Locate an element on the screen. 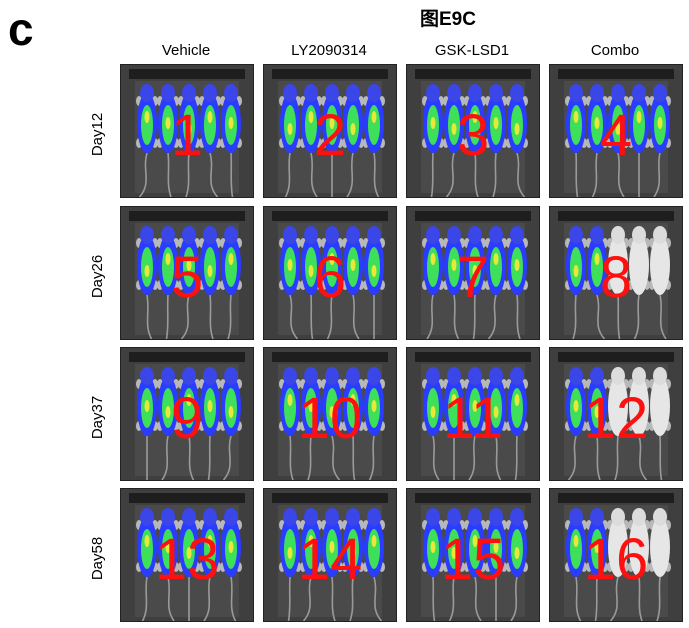 The height and width of the screenshot is (628, 689). imaging-tile: 3 is located at coordinates (473, 131).